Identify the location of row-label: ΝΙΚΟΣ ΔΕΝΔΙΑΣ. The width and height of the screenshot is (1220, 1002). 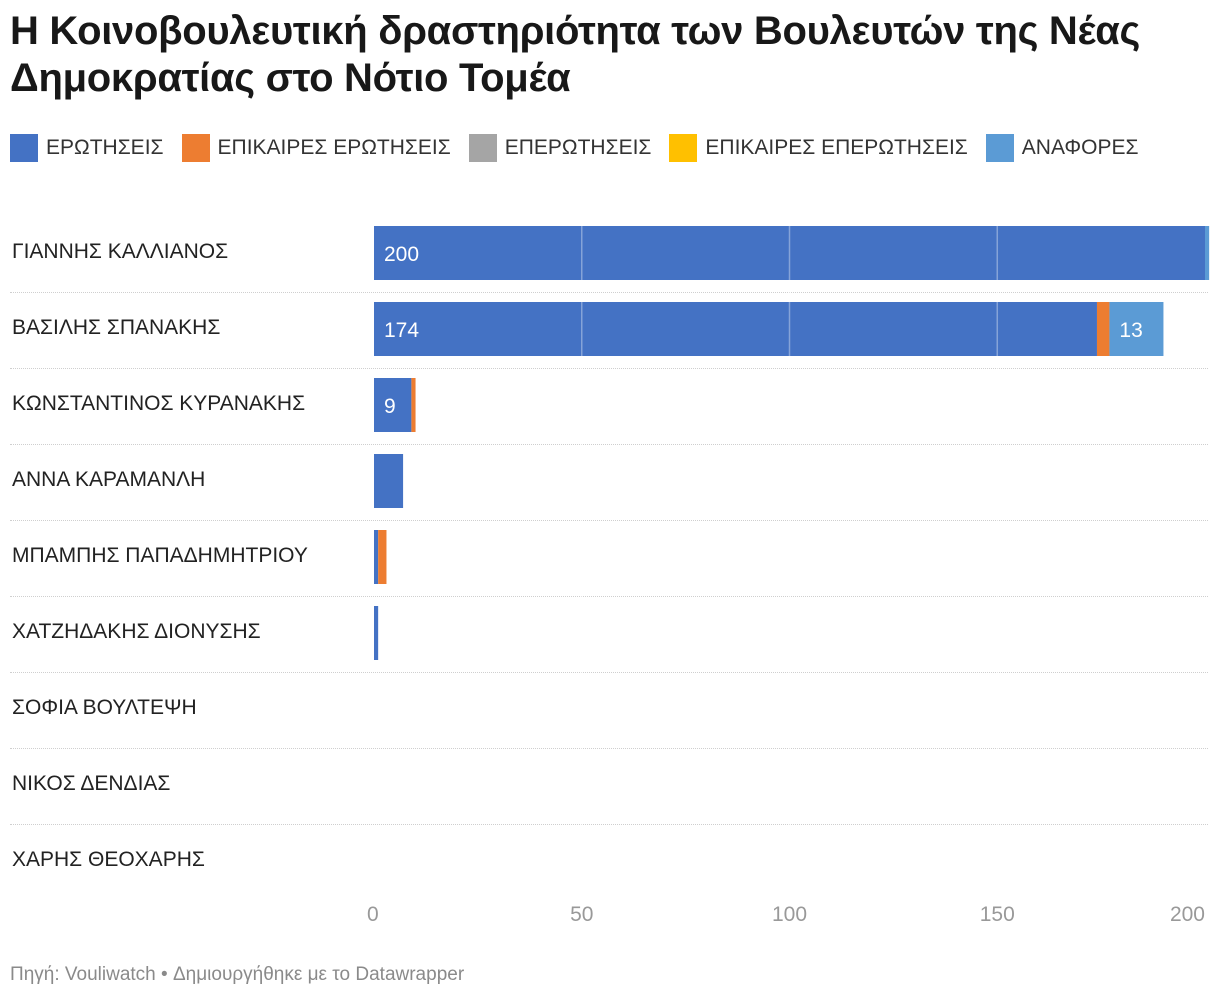
(91, 783).